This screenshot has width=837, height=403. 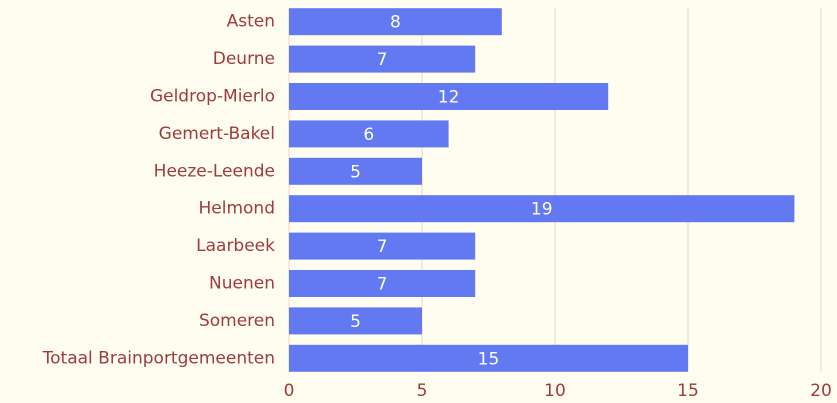 I want to click on y-tick-label: Totaal Brainportgemeenten, so click(x=158, y=358).